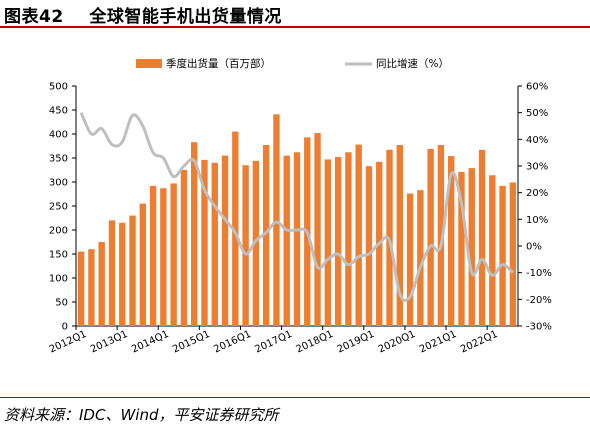  I want to click on y-right-tick-label: 40%, so click(537, 140).